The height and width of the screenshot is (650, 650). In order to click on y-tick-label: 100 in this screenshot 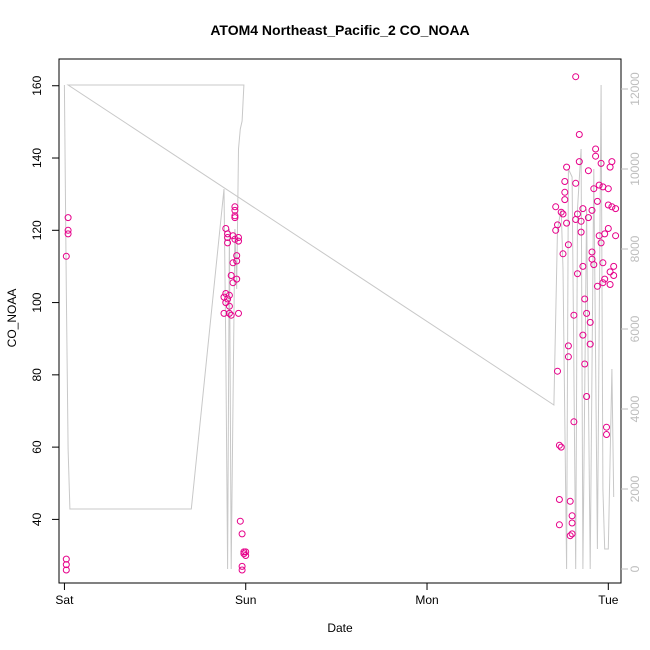, I will do `click(37, 302)`.